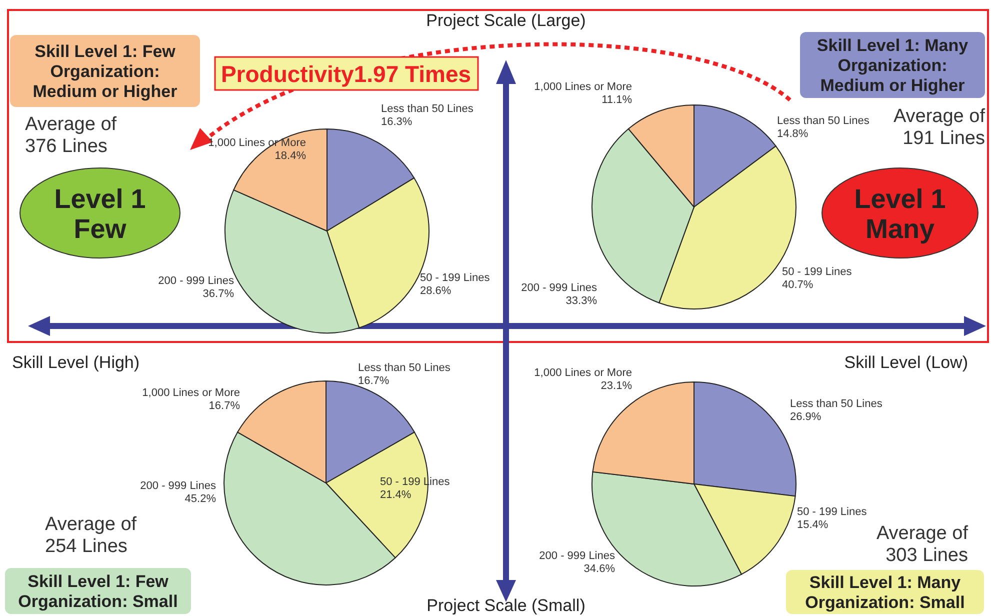 The width and height of the screenshot is (991, 616). What do you see at coordinates (792, 134) in the screenshot?
I see `data-label: 14.8%` at bounding box center [792, 134].